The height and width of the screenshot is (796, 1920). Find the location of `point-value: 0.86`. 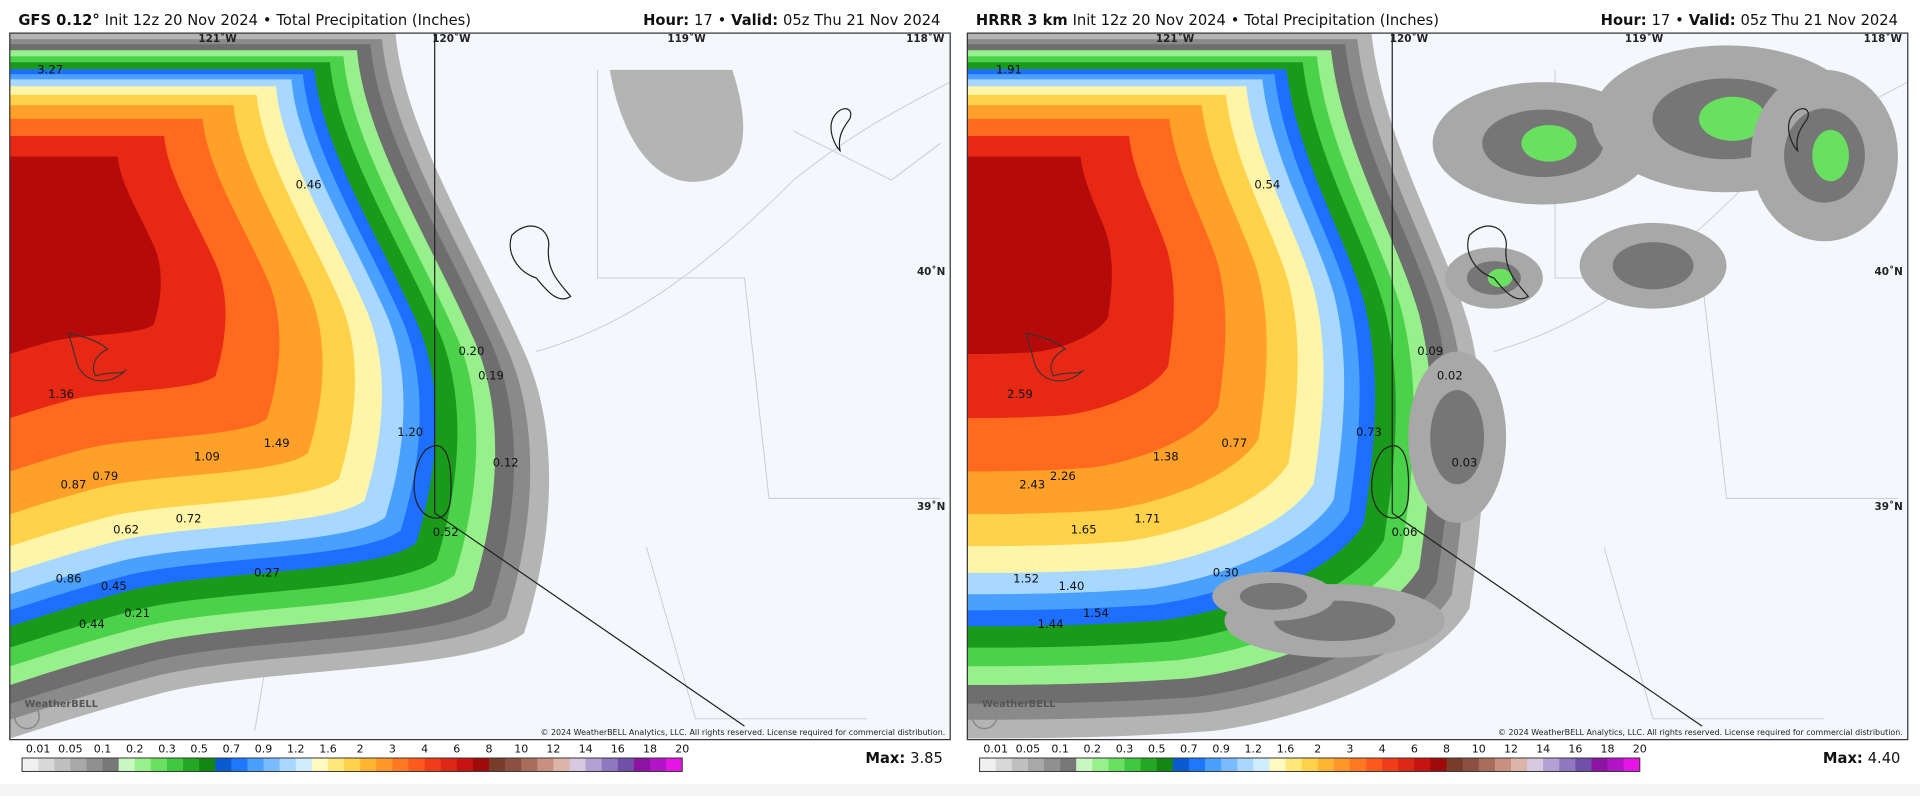

point-value: 0.86 is located at coordinates (69, 579).